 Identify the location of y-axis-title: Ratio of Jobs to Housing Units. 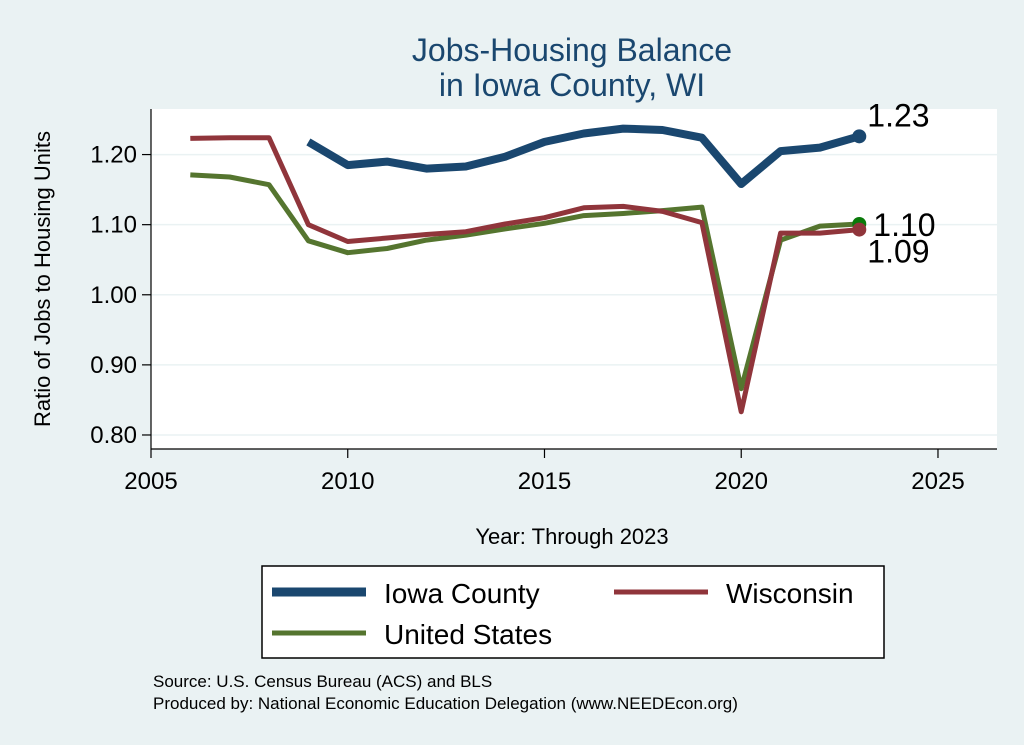
(42, 279).